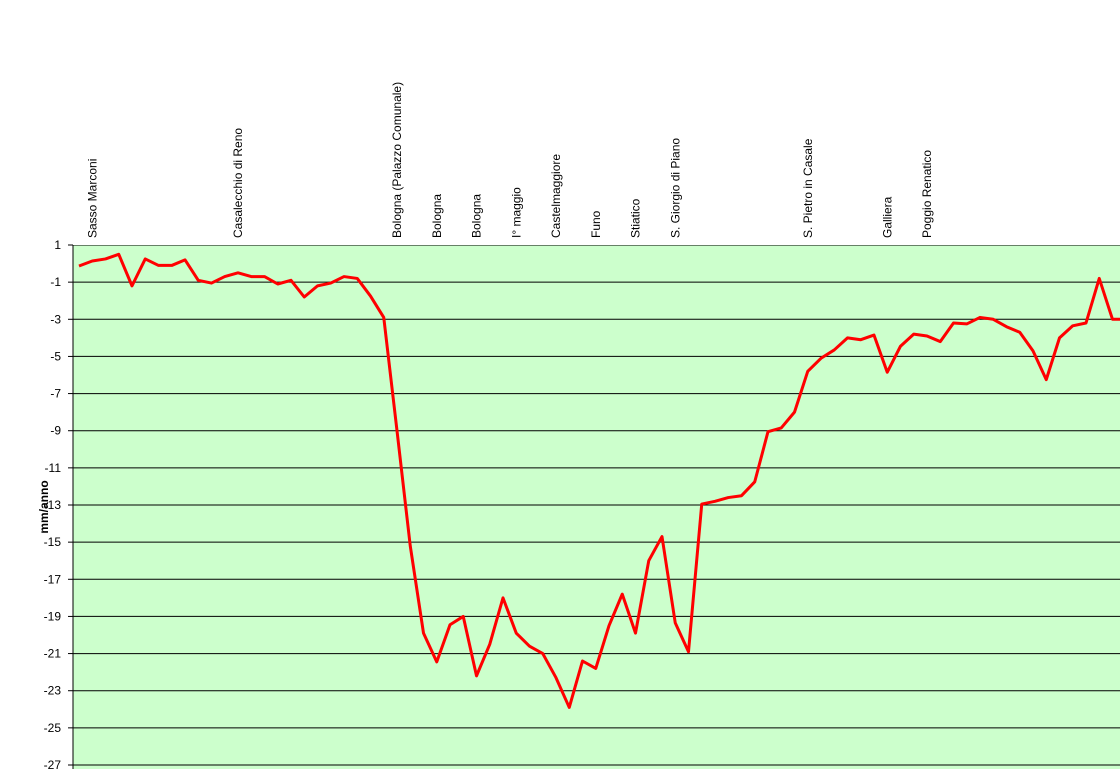 This screenshot has height=769, width=1120. I want to click on y-axis-label: mm/anno, so click(44, 506).